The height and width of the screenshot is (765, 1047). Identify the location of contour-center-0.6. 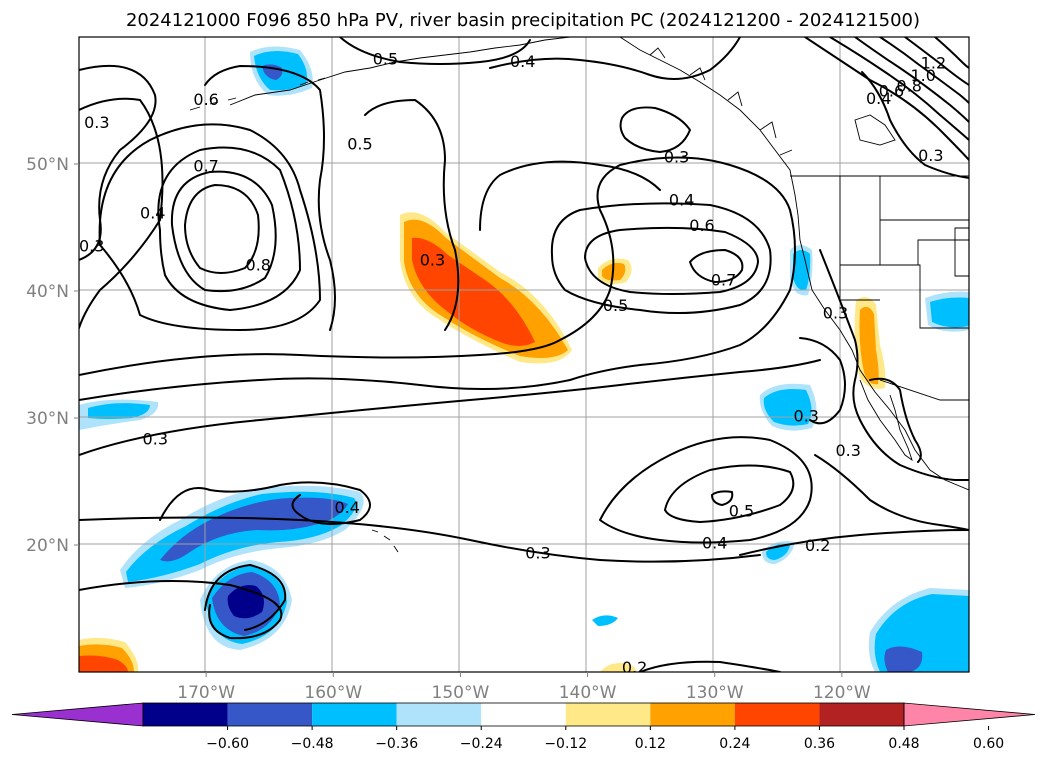
(671, 260).